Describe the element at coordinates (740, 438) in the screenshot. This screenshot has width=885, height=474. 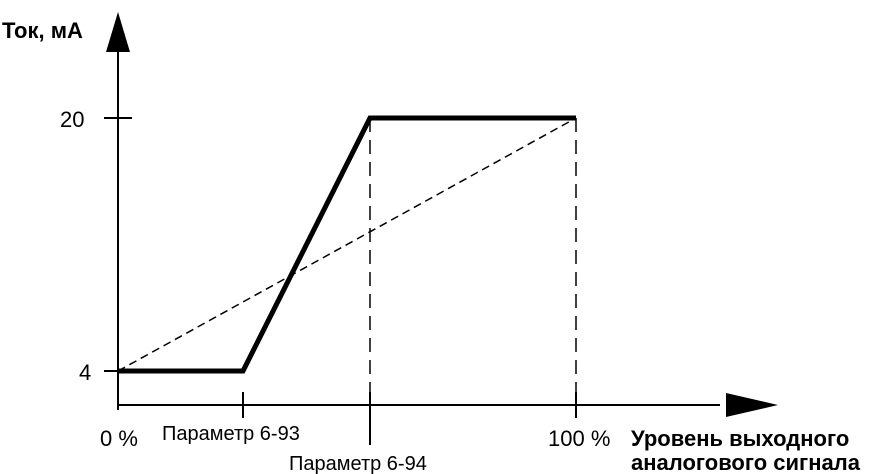
I see `x-axis-label-line1: Уровень выходного` at that location.